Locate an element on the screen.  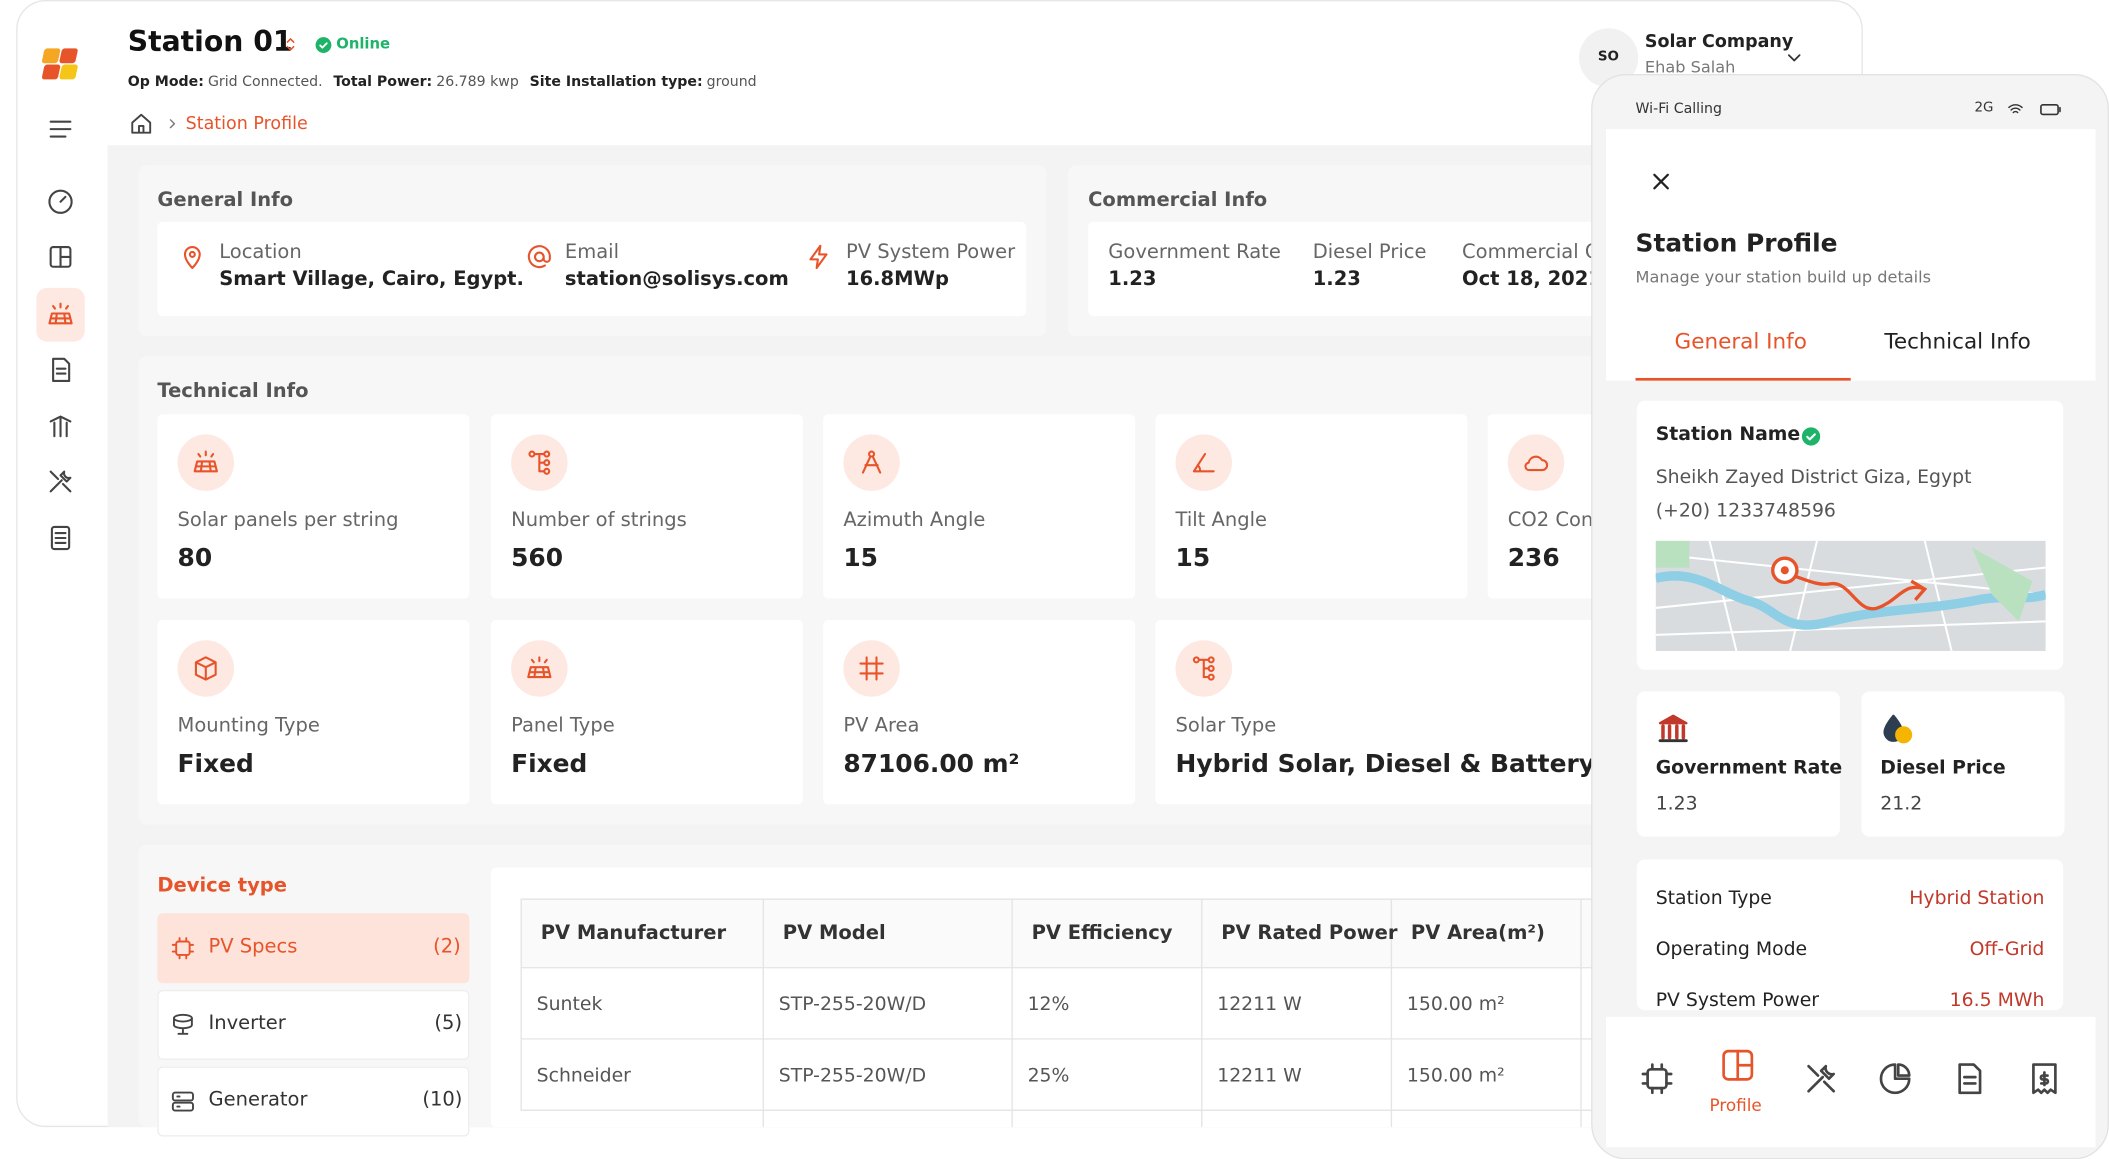
avatar-text: SO is located at coordinates (1608, 57).